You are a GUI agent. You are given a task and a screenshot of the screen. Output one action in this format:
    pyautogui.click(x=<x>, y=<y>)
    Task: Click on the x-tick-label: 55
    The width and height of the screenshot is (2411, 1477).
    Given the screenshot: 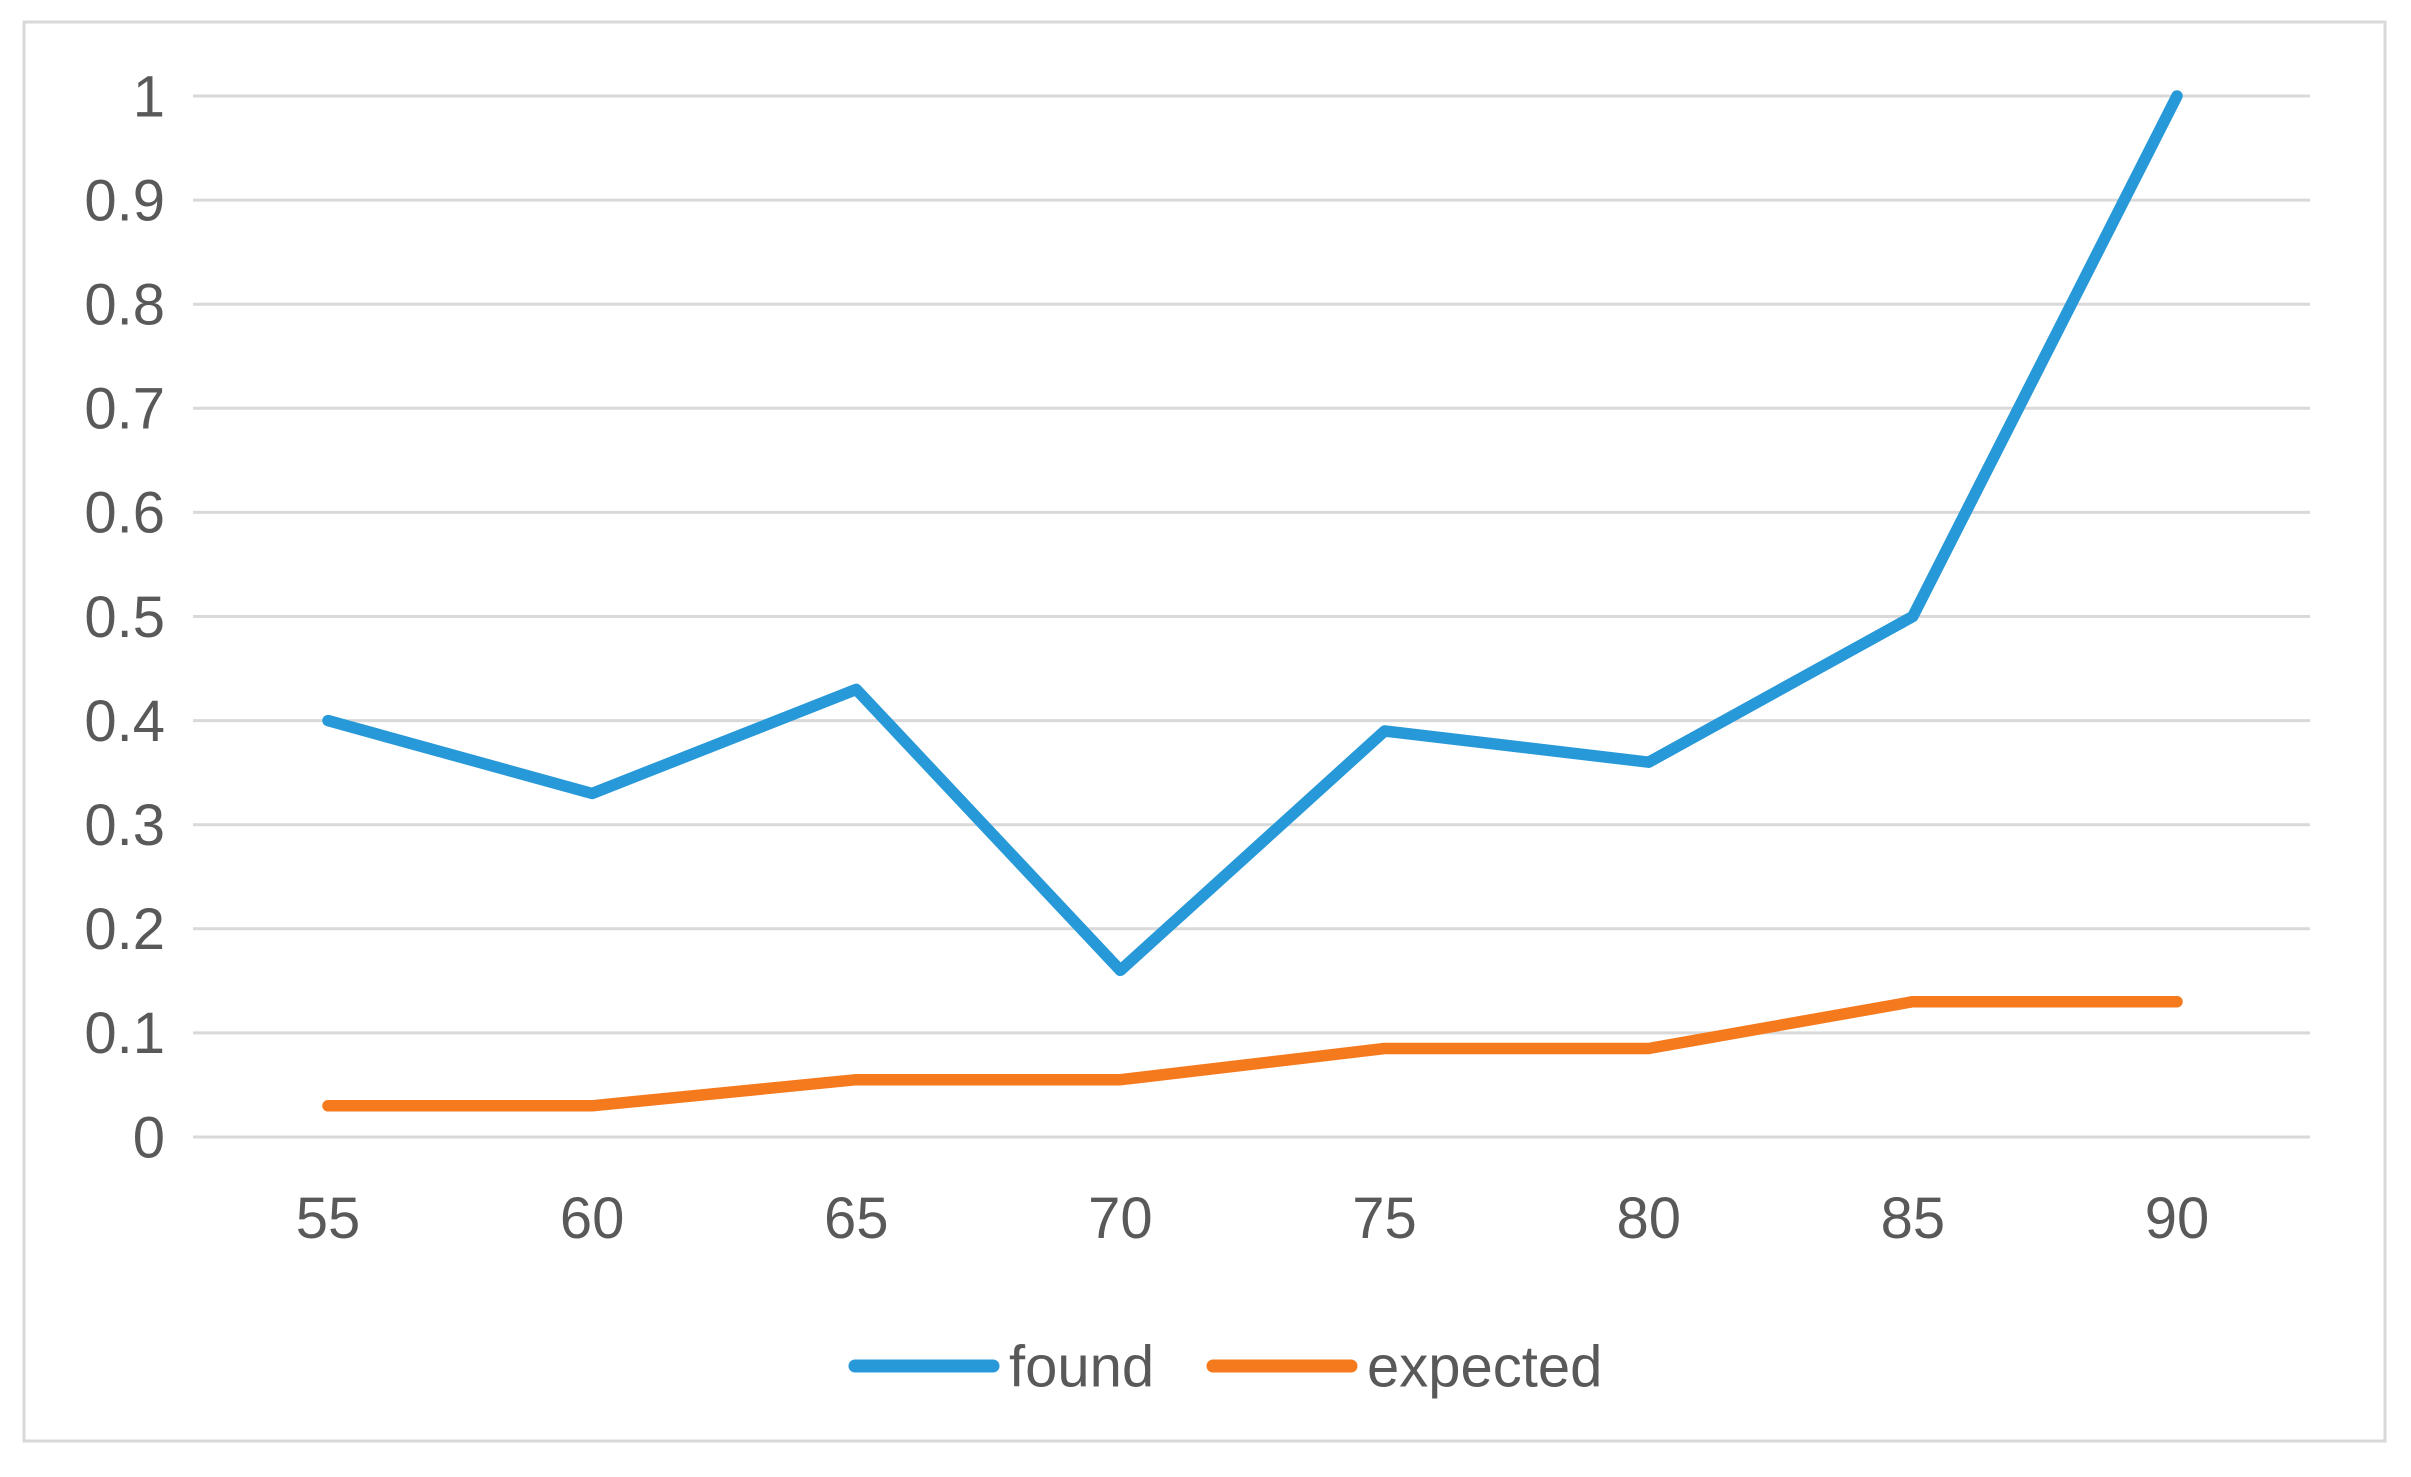 What is the action you would take?
    pyautogui.click(x=328, y=1218)
    